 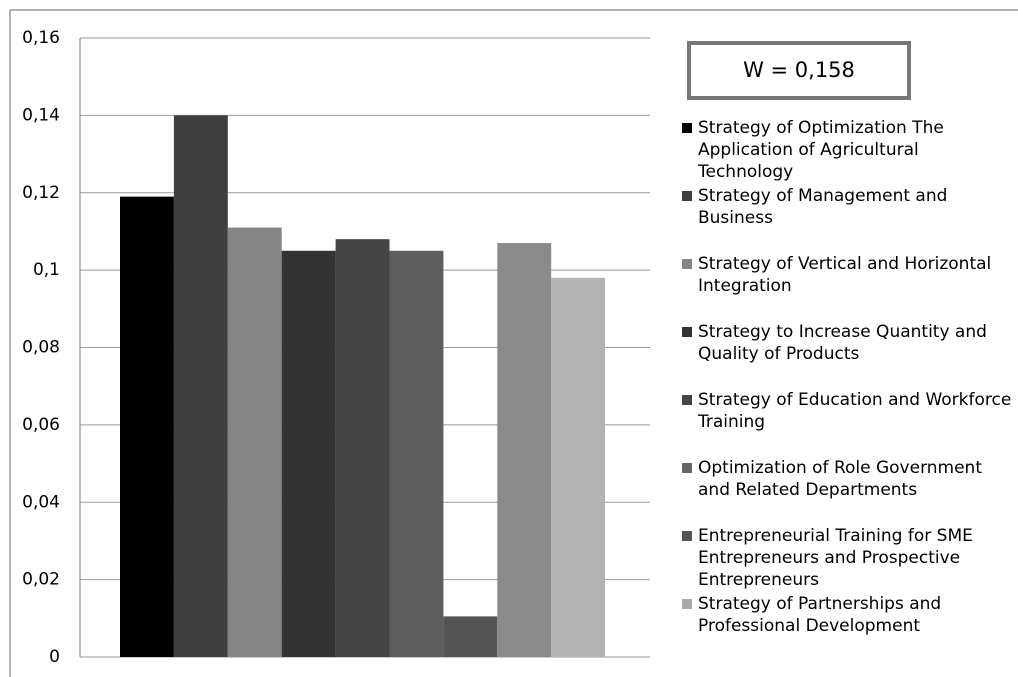 What do you see at coordinates (41, 115) in the screenshot?
I see `y-tick-label: 0,14` at bounding box center [41, 115].